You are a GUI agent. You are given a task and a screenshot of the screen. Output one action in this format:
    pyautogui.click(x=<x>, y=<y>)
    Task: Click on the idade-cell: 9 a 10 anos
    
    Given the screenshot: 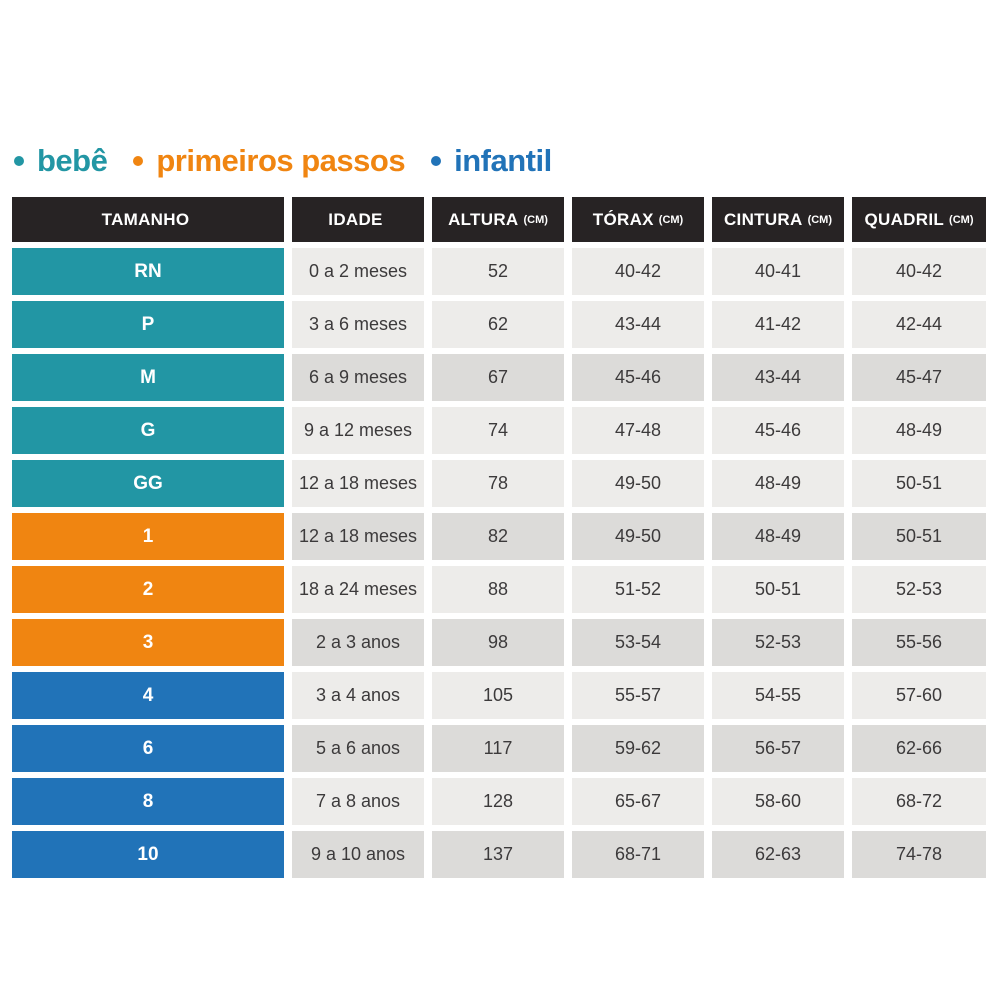 What is the action you would take?
    pyautogui.click(x=358, y=854)
    